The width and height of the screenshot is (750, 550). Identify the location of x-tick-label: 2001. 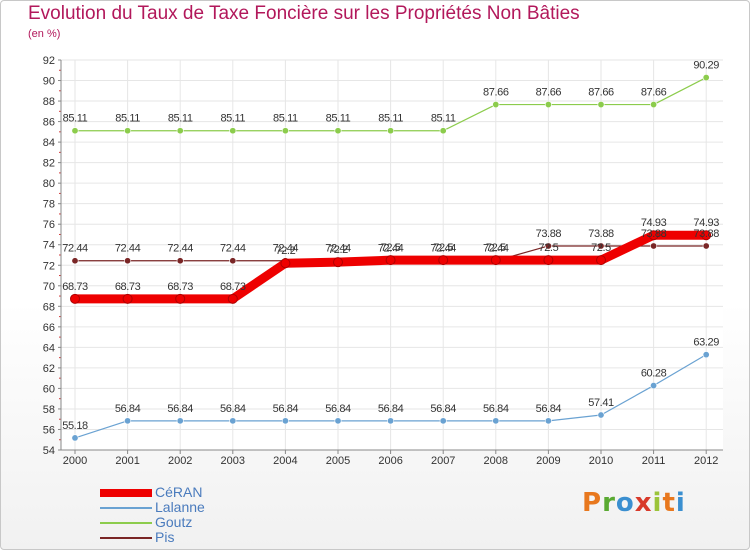
(127, 461).